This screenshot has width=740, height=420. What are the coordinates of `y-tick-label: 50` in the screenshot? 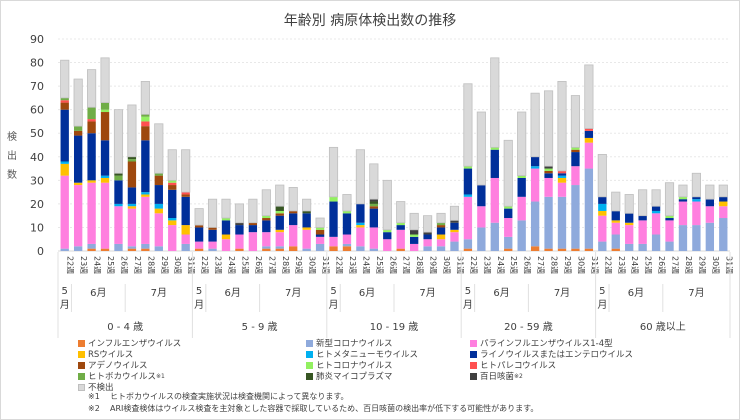 It's located at (37, 133).